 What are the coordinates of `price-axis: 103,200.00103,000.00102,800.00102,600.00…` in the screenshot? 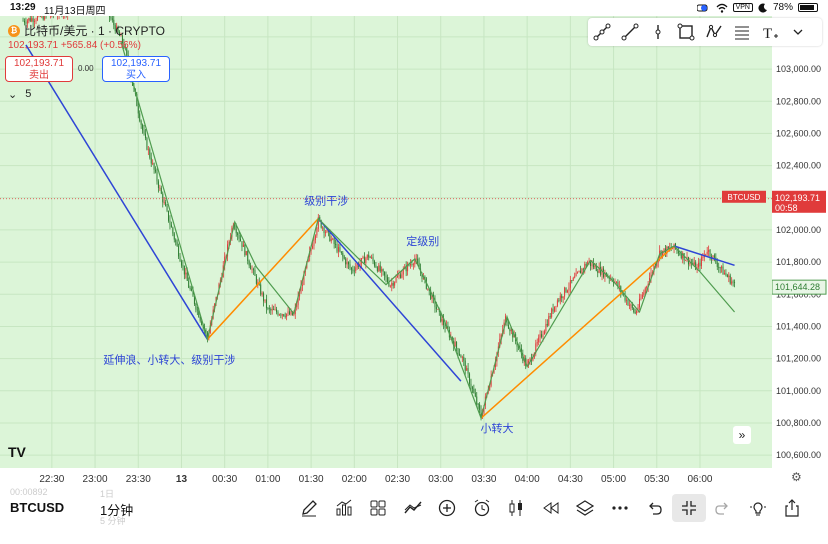 It's located at (799, 242).